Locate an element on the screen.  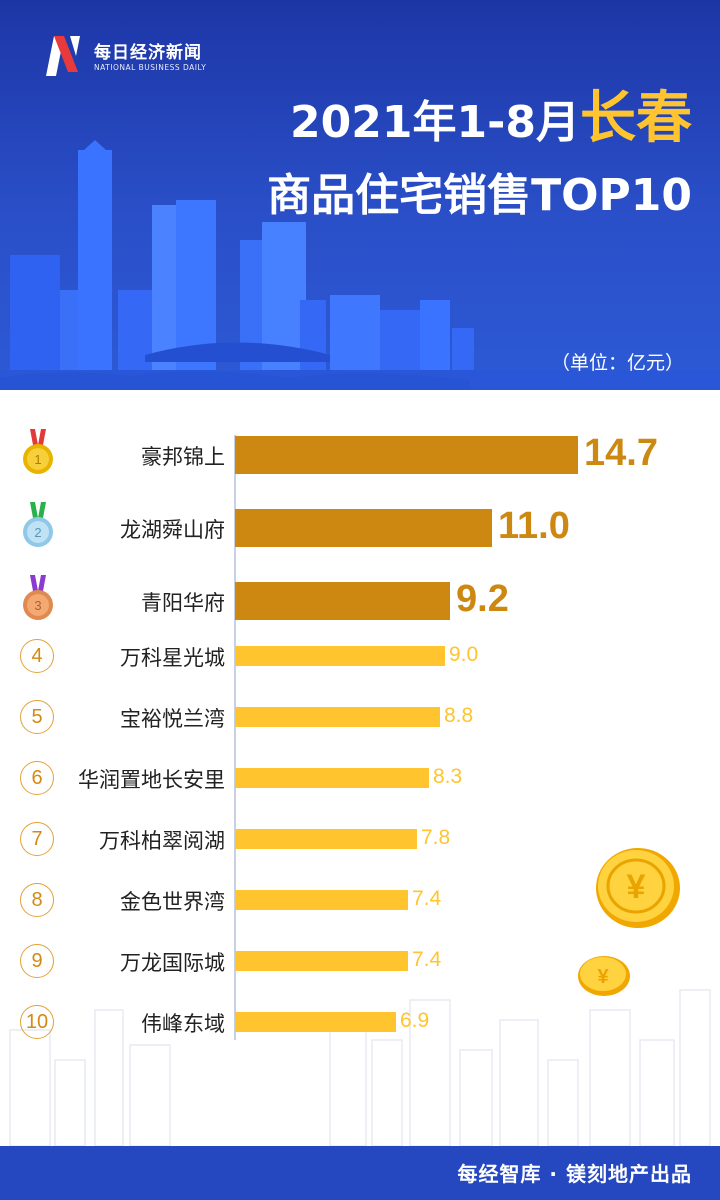
rank-badge: 6 is located at coordinates (38, 779).